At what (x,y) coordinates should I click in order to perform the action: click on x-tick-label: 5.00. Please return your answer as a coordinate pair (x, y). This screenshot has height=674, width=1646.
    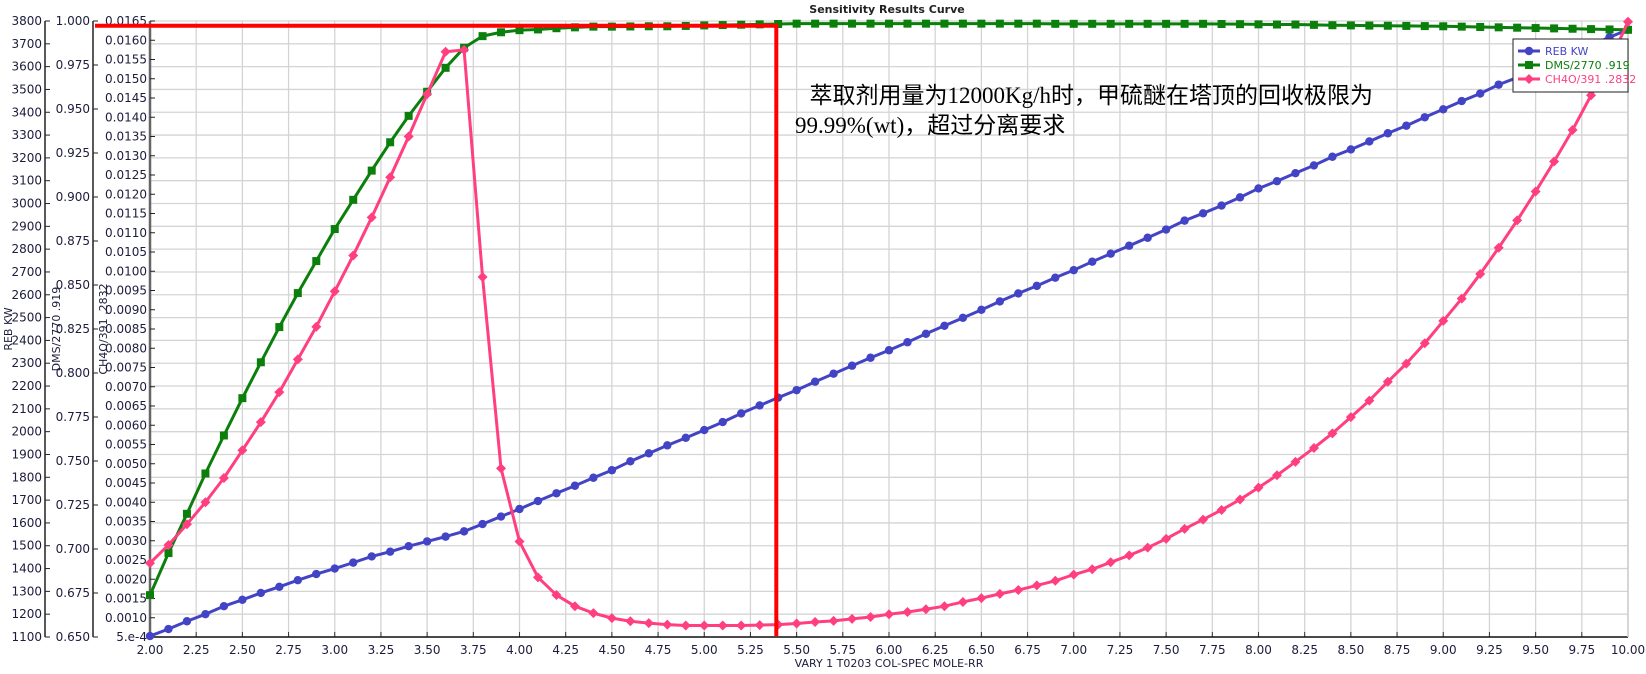
    Looking at the image, I should click on (704, 650).